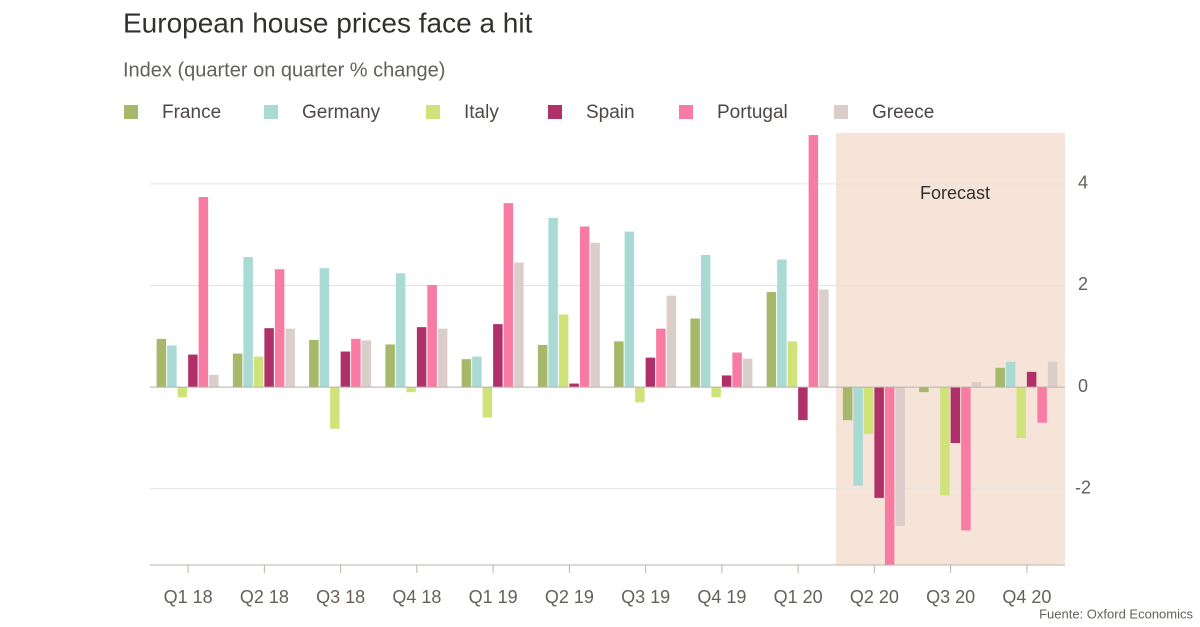  I want to click on y-tick-label: 0, so click(1083, 386).